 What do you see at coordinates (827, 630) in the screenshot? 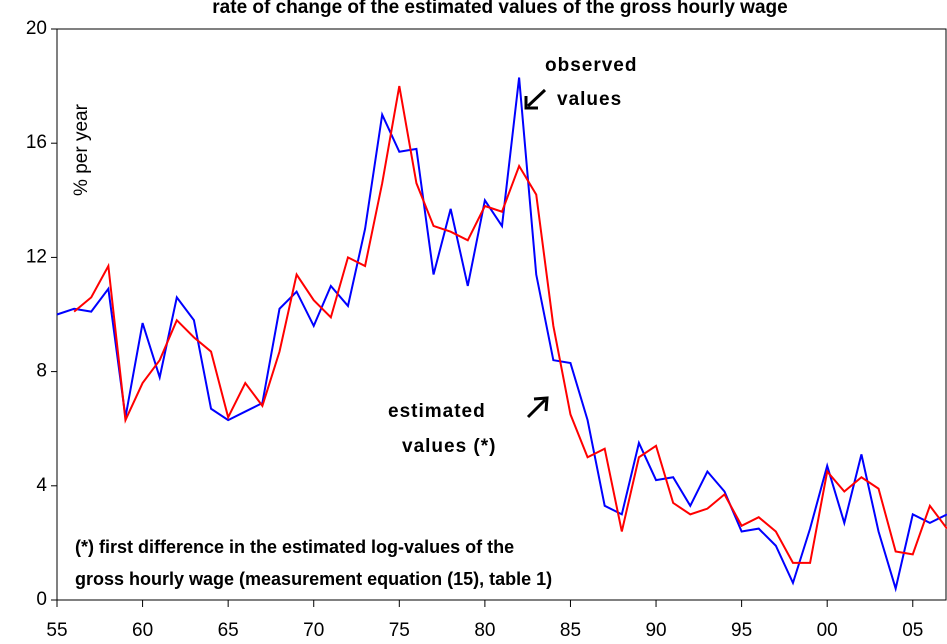
I see `x-tick-label: 00` at bounding box center [827, 630].